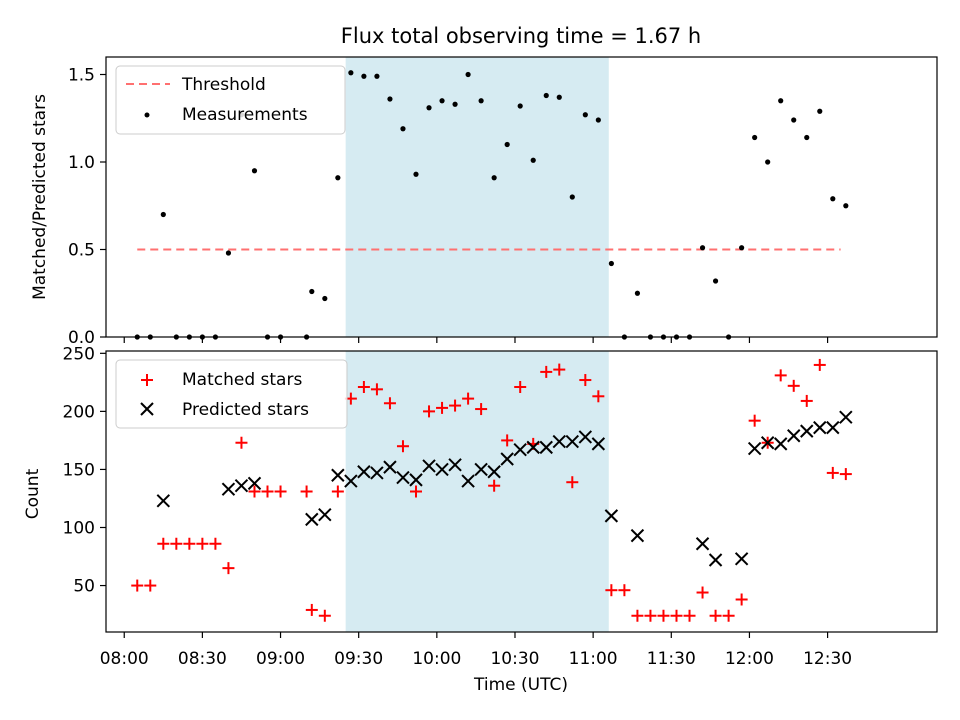 The image size is (960, 720). I want to click on count-y-ticks: 50 100 150 200 250, so click(84, 470).